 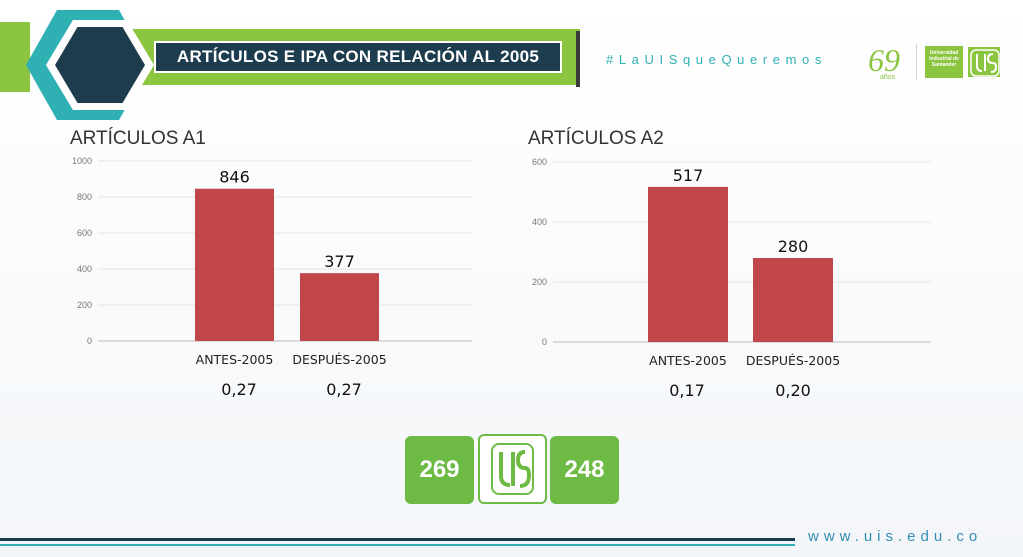 I want to click on footer-line-dark, so click(x=397, y=539).